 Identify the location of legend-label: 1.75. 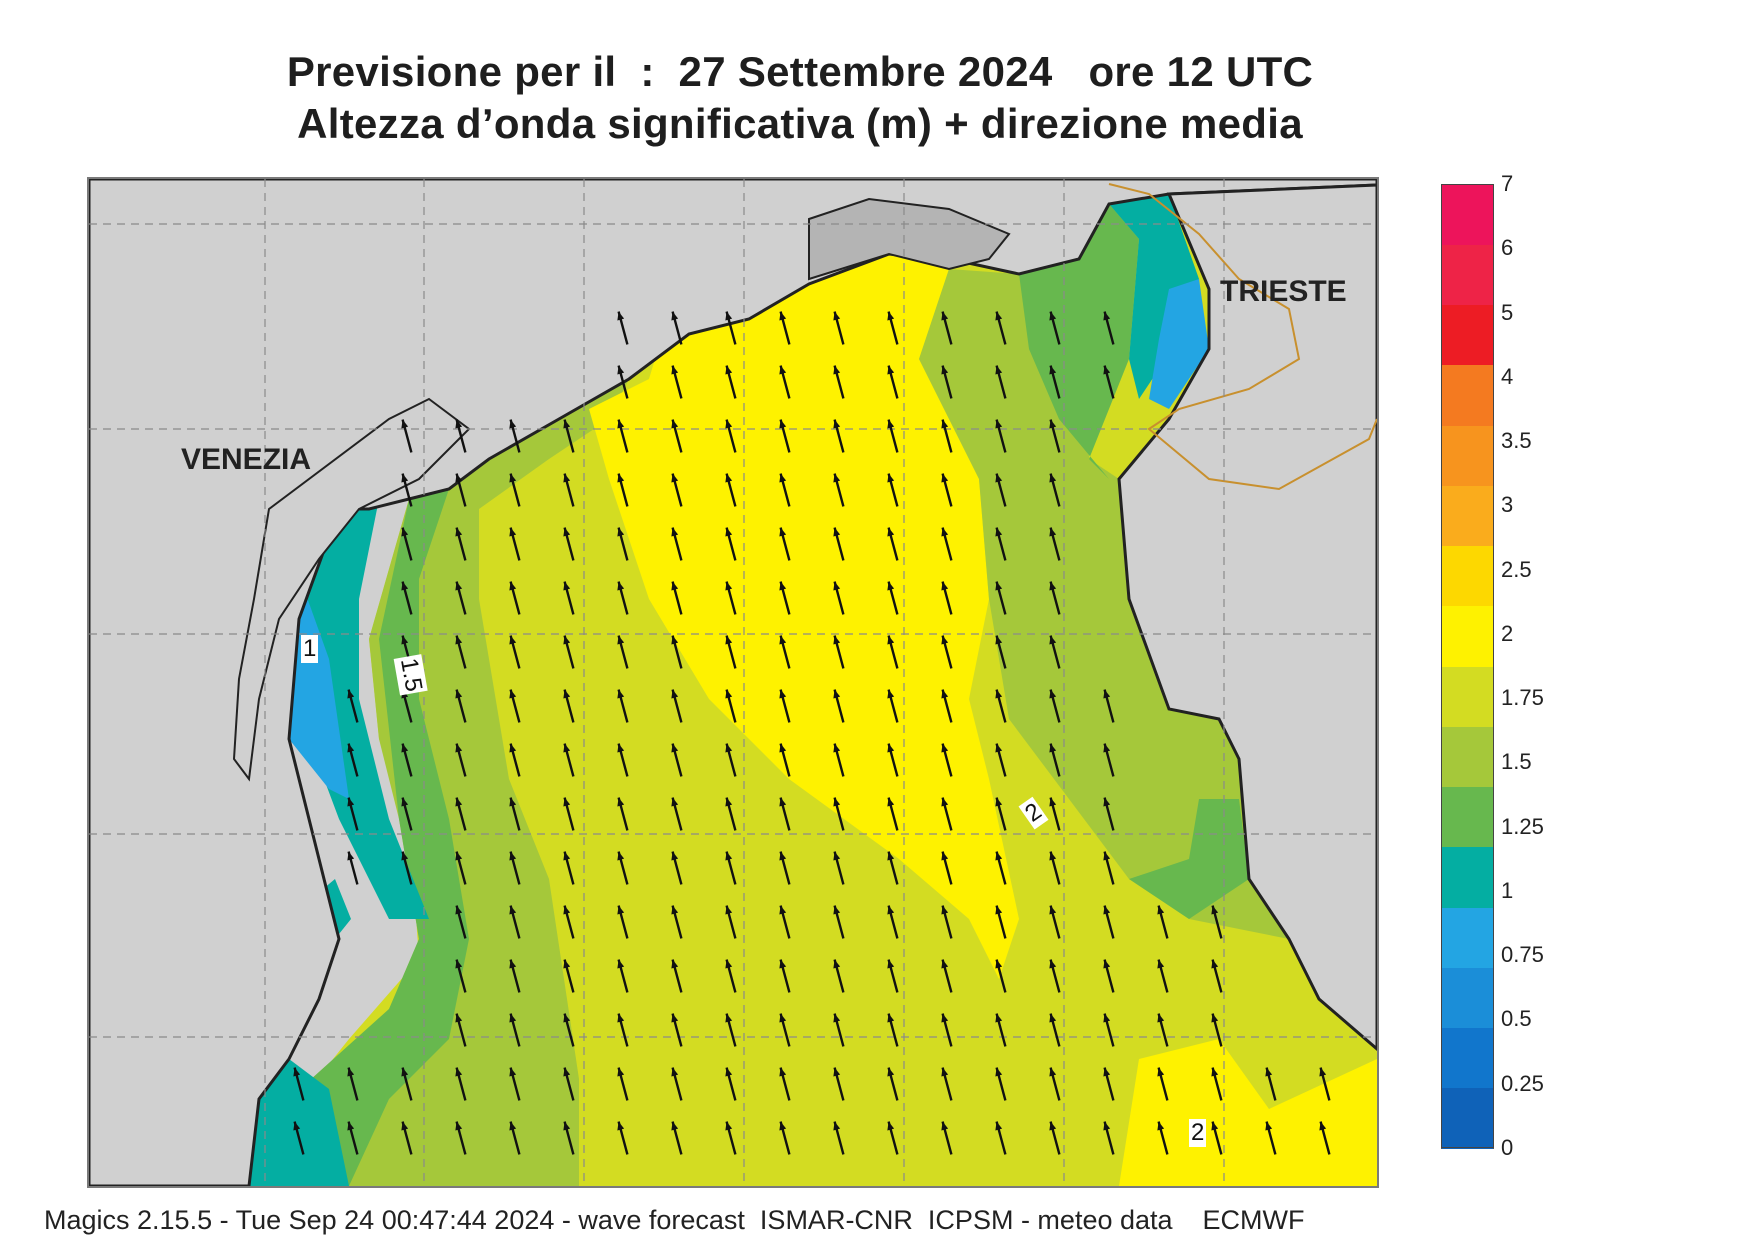
(1522, 698).